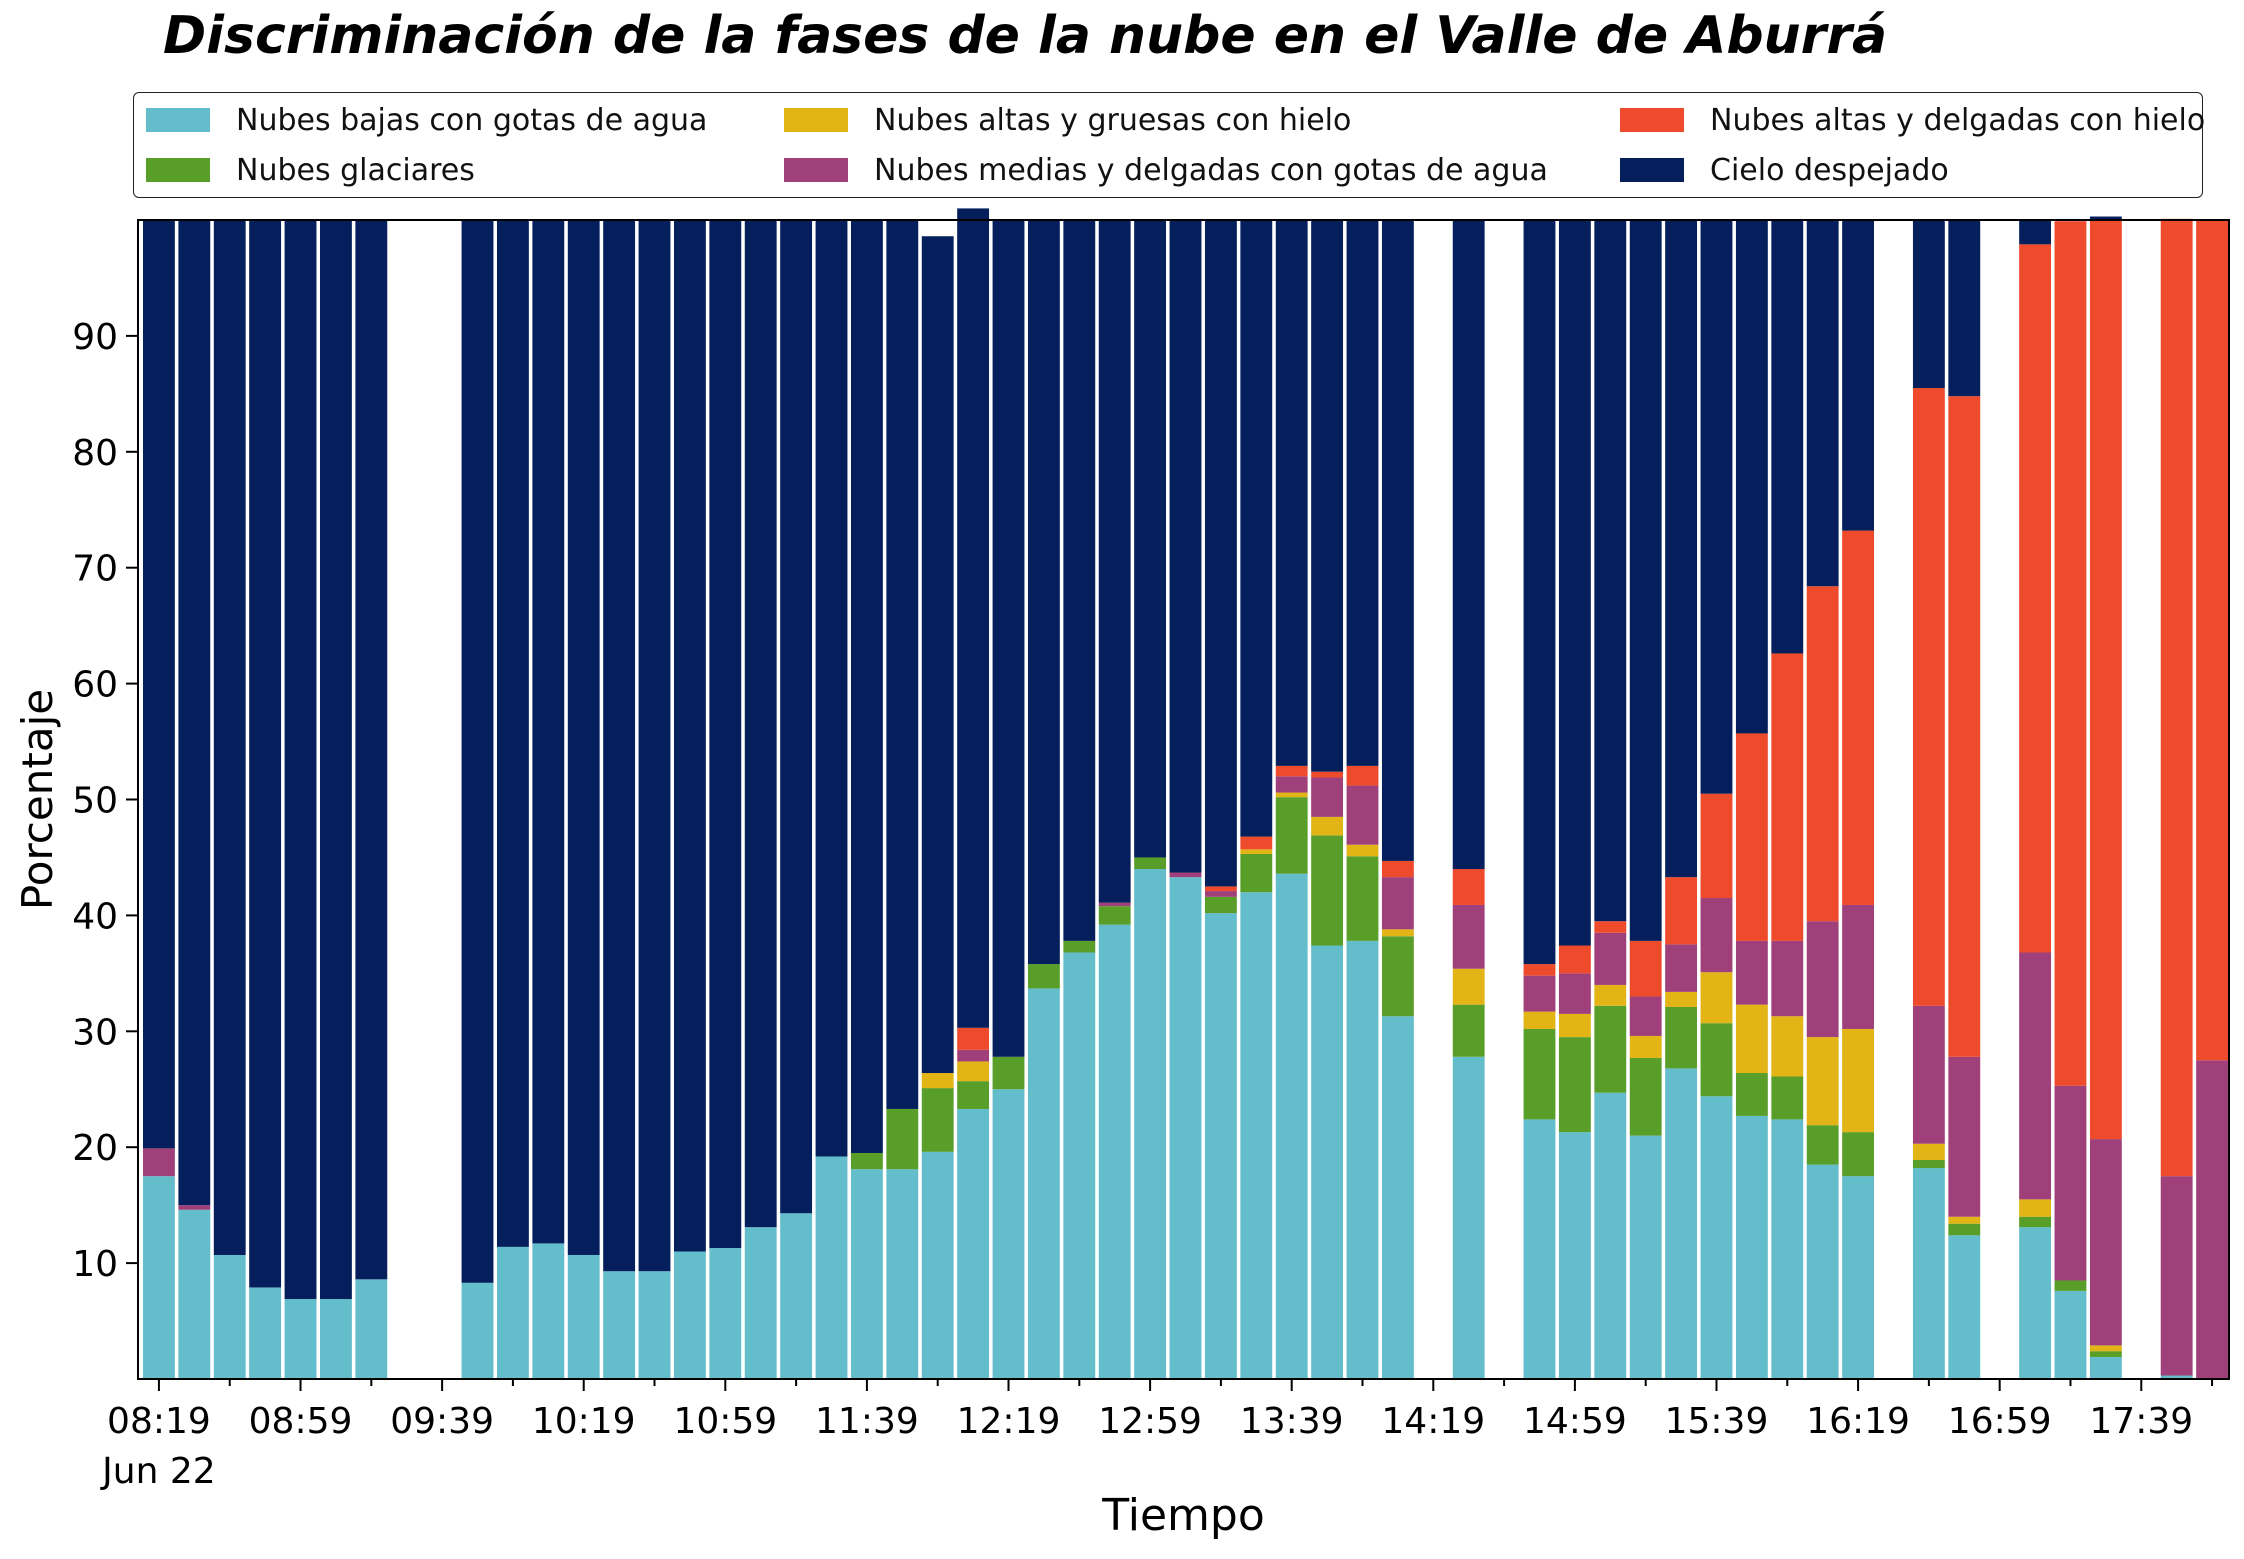  Describe the element at coordinates (1958, 120) in the screenshot. I see `legend-label: Nubes altas y delgadas con hielo` at that location.